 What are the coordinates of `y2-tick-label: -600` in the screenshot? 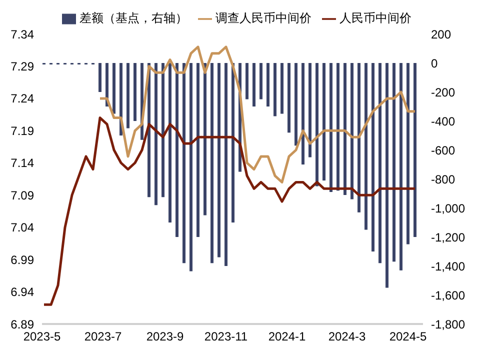 It's located at (443, 150).